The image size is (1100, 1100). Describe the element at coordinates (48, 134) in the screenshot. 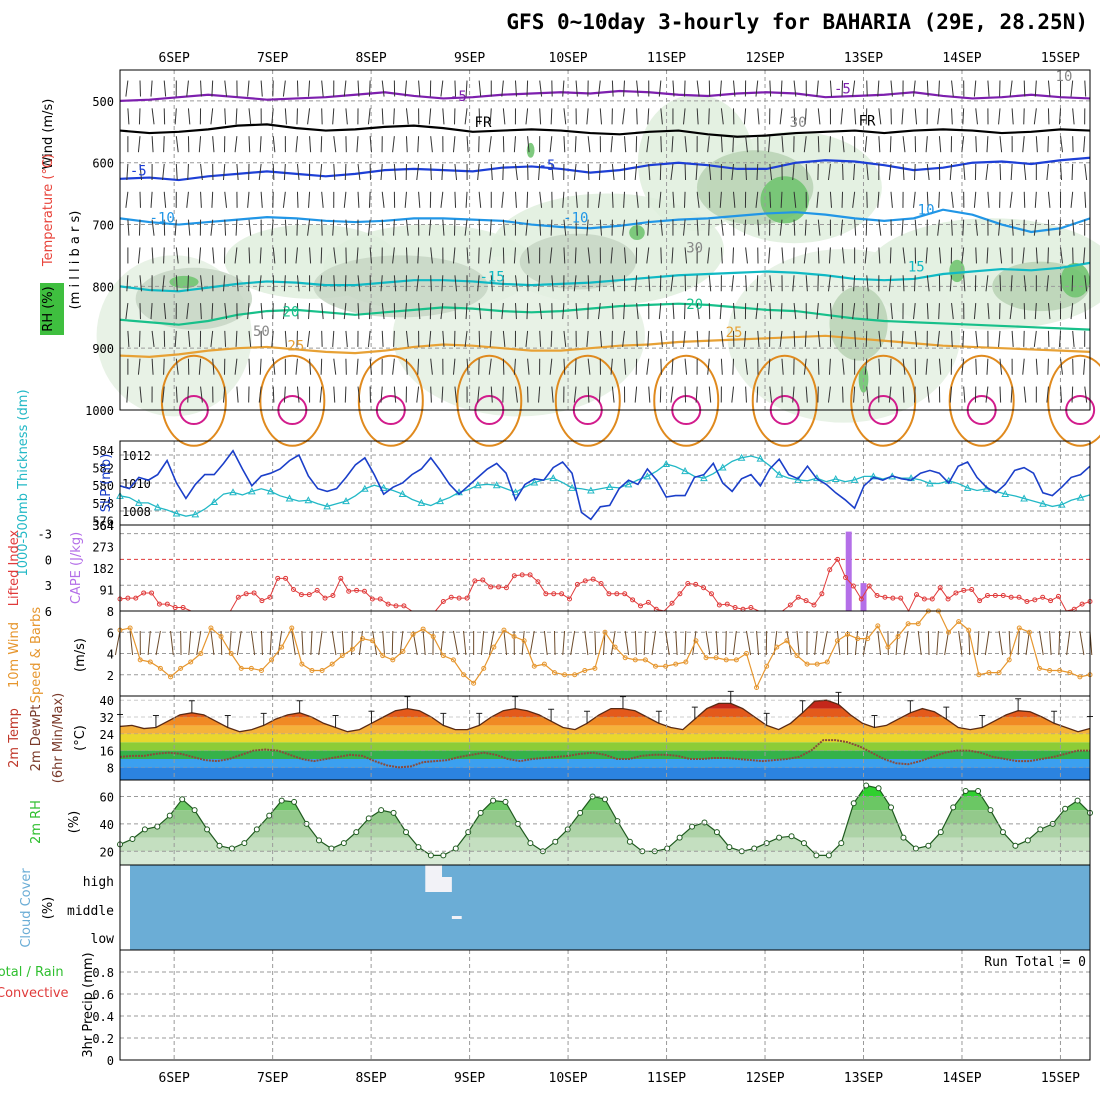

I see `wind-axis-label: Wind (m/s)` at that location.